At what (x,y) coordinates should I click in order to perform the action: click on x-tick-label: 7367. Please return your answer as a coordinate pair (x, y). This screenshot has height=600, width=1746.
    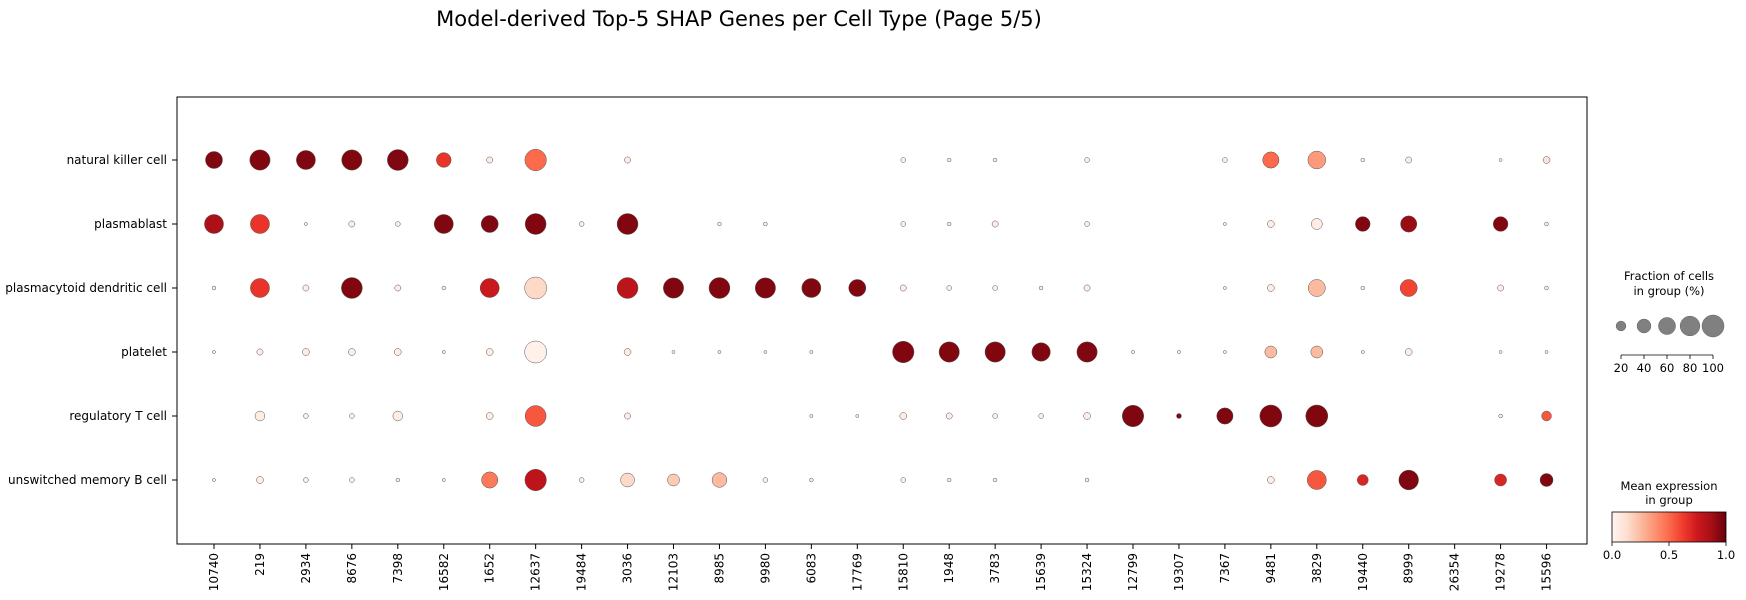
    Looking at the image, I should click on (1225, 568).